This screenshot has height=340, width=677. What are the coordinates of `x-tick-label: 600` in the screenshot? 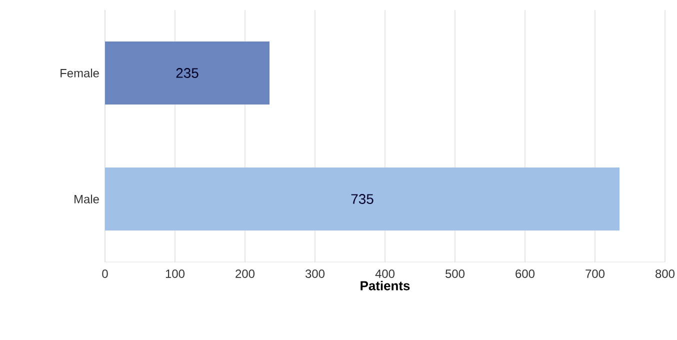 It's located at (525, 274).